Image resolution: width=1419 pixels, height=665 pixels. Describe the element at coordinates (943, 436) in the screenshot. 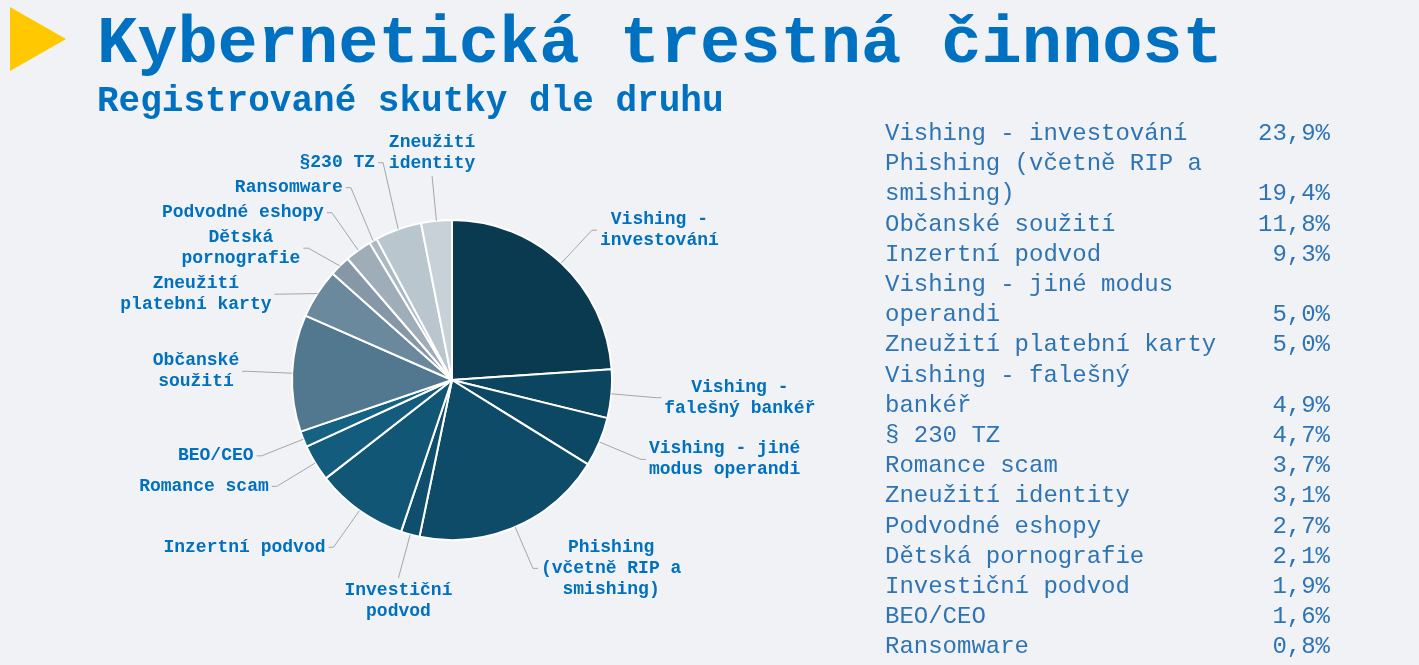

I see `text: § 230 TZ` at that location.